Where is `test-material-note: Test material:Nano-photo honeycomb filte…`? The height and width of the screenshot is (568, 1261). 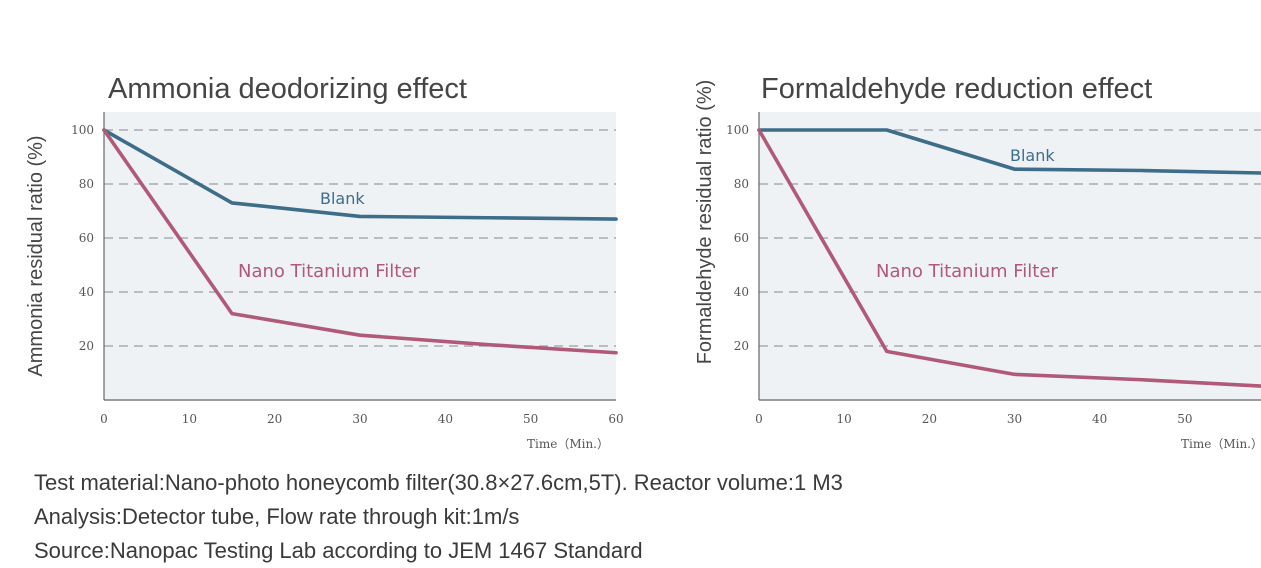 test-material-note: Test material:Nano-photo honeycomb filte… is located at coordinates (438, 482).